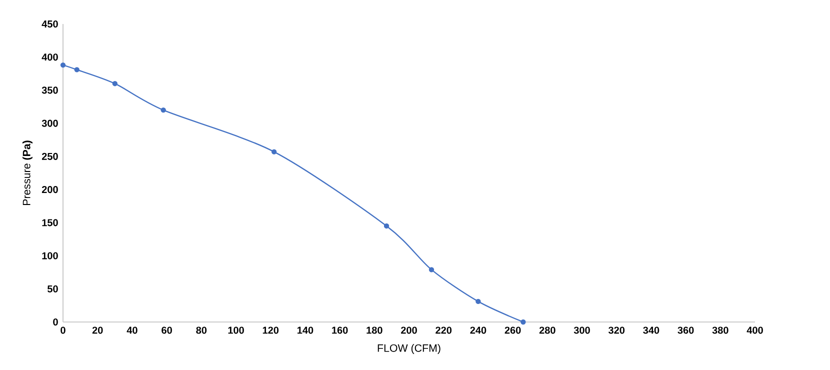 This screenshot has width=830, height=370. I want to click on x-tick-label: 340, so click(651, 330).